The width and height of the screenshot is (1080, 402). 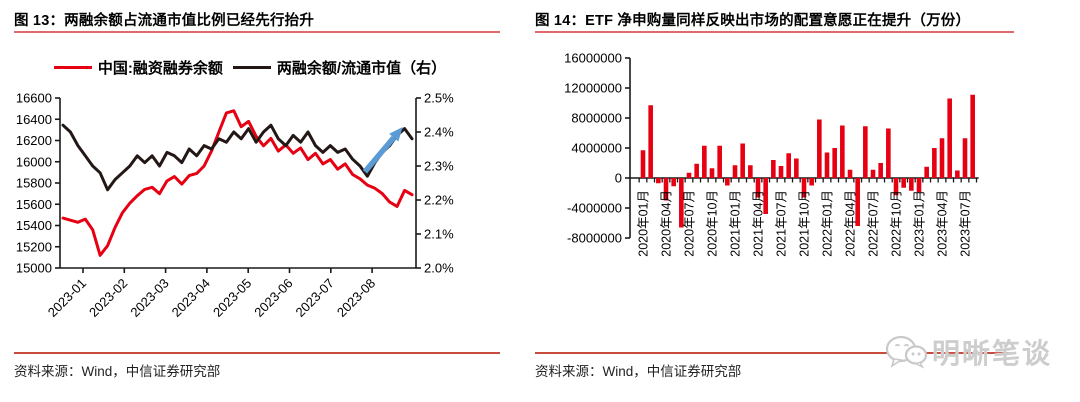 I want to click on svg-text: 2023-05, so click(x=232, y=298).